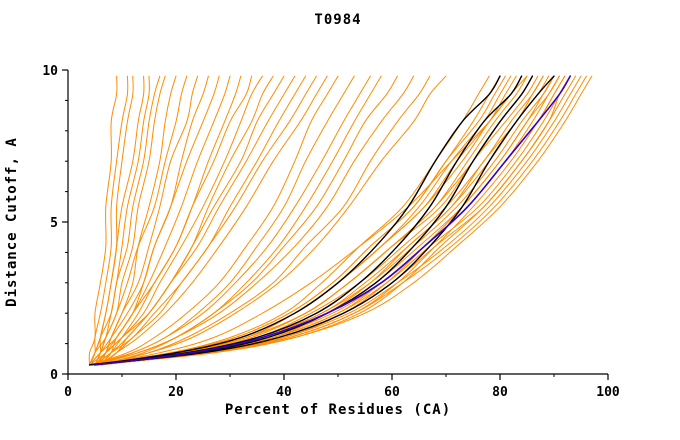  Describe the element at coordinates (176, 392) in the screenshot. I see `x-tick-label: 20` at that location.